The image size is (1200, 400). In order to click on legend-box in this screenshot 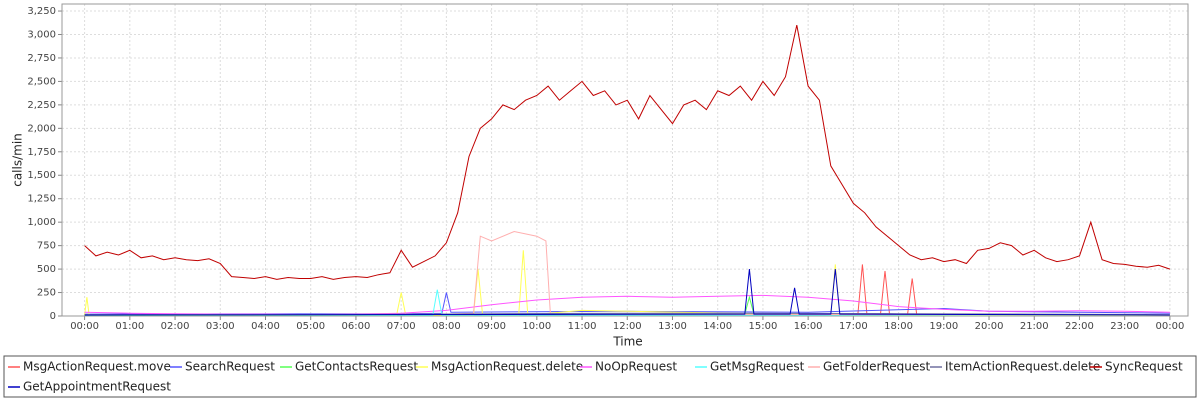, I will do `click(600, 376)`.